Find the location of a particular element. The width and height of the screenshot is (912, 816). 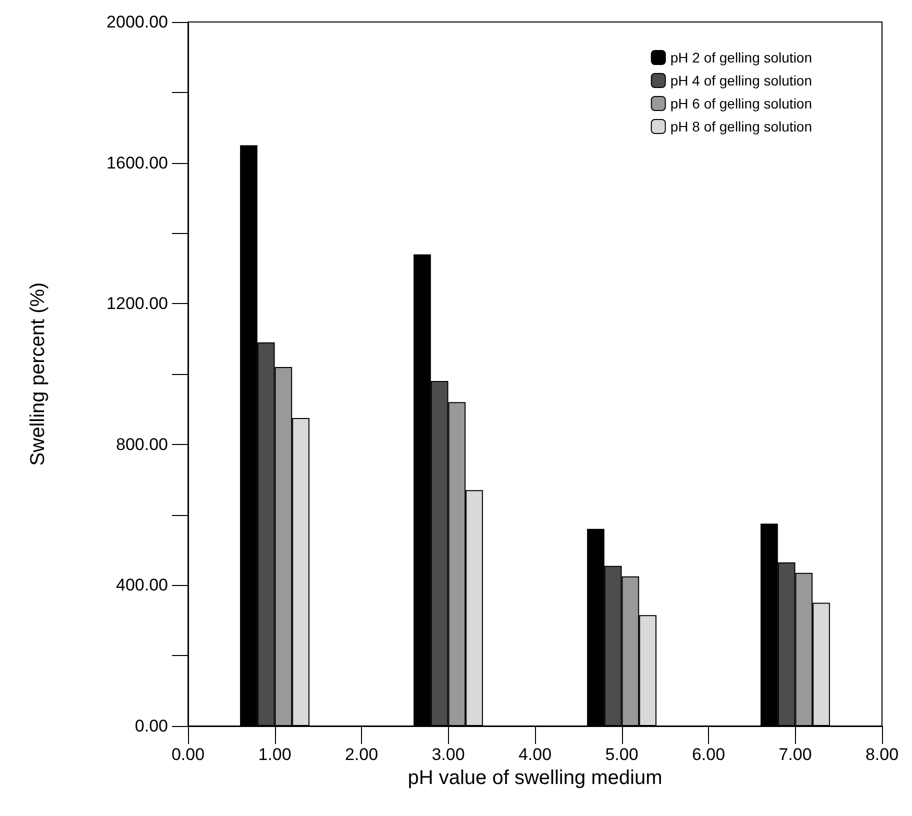

y-tick-label: 0.00 is located at coordinates (151, 726).